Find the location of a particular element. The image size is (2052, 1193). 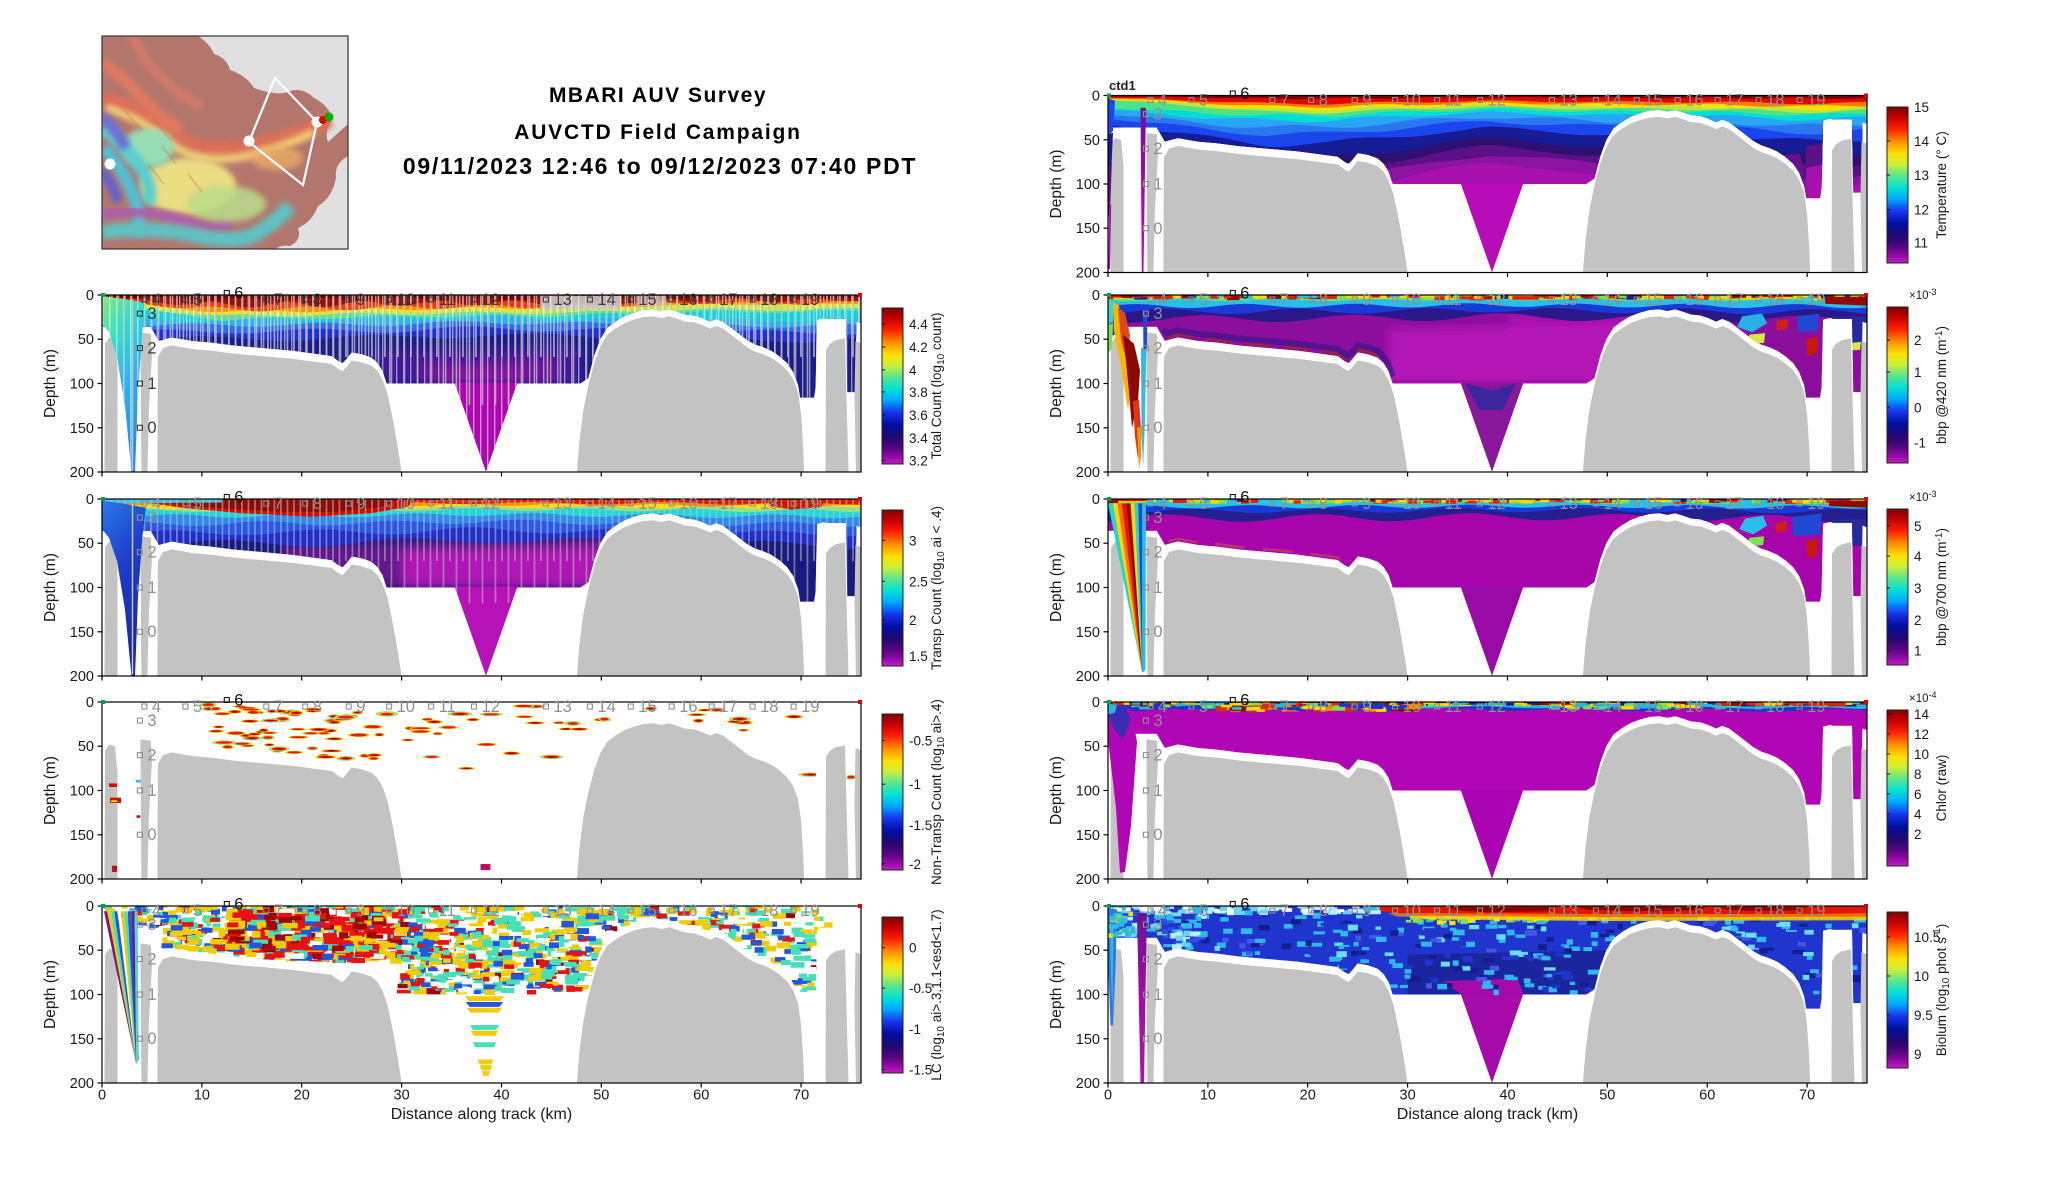

svg-text: LC (log10 ai>.3,1.1<esd<1.7) is located at coordinates (938, 994).